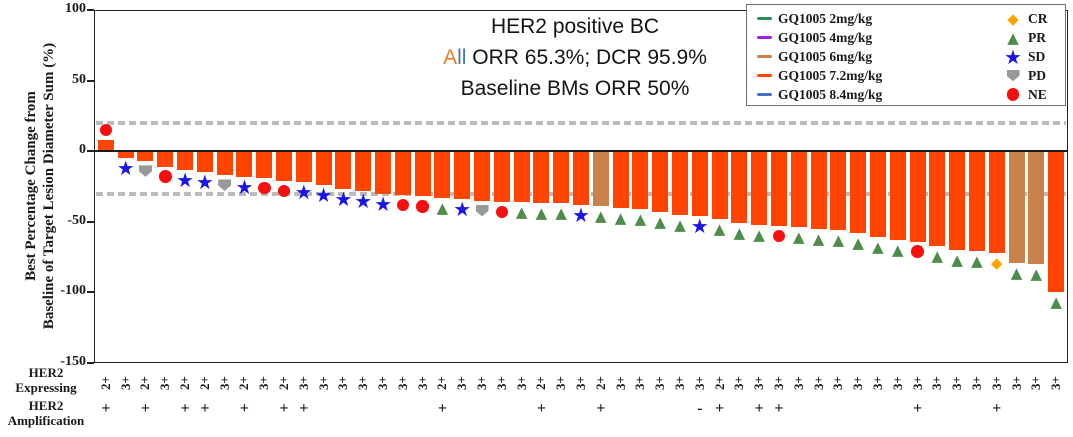 Image resolution: width=1073 pixels, height=437 pixels. I want to click on title-line3: Baseline BMs ORR 50%, so click(575, 88).